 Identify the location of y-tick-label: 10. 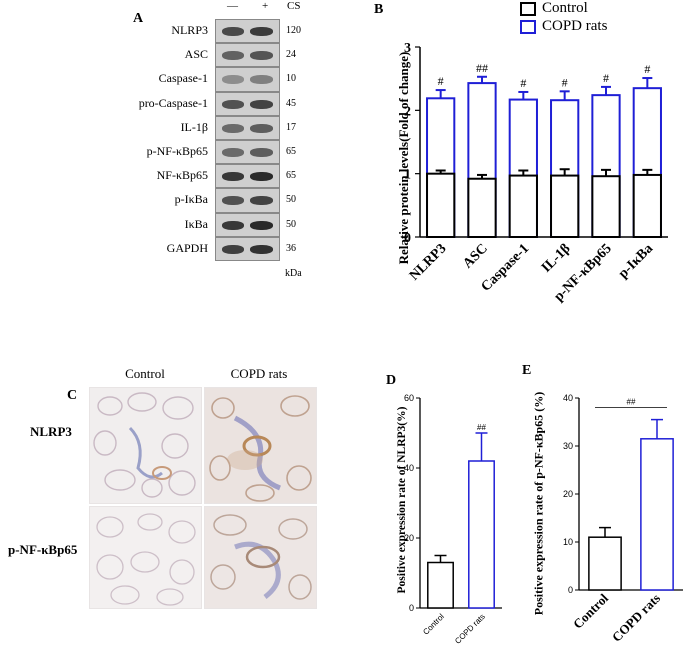
(568, 542).